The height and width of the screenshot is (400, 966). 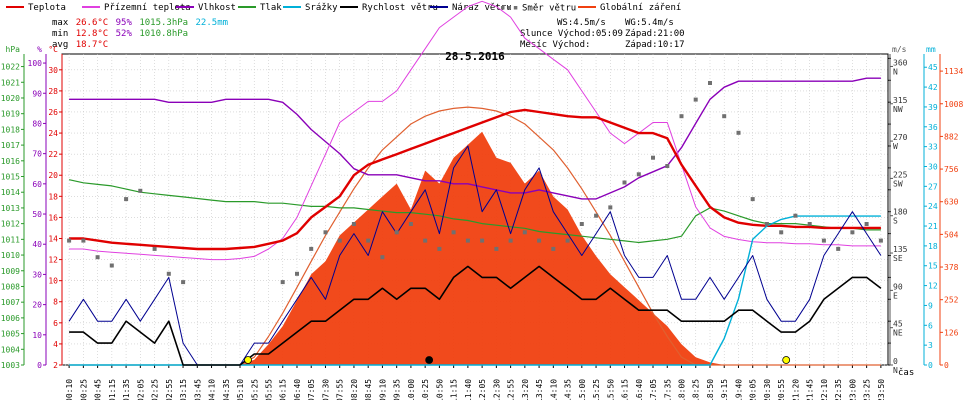 I want to click on x-tick-label: 13:45, so click(x=539, y=389).